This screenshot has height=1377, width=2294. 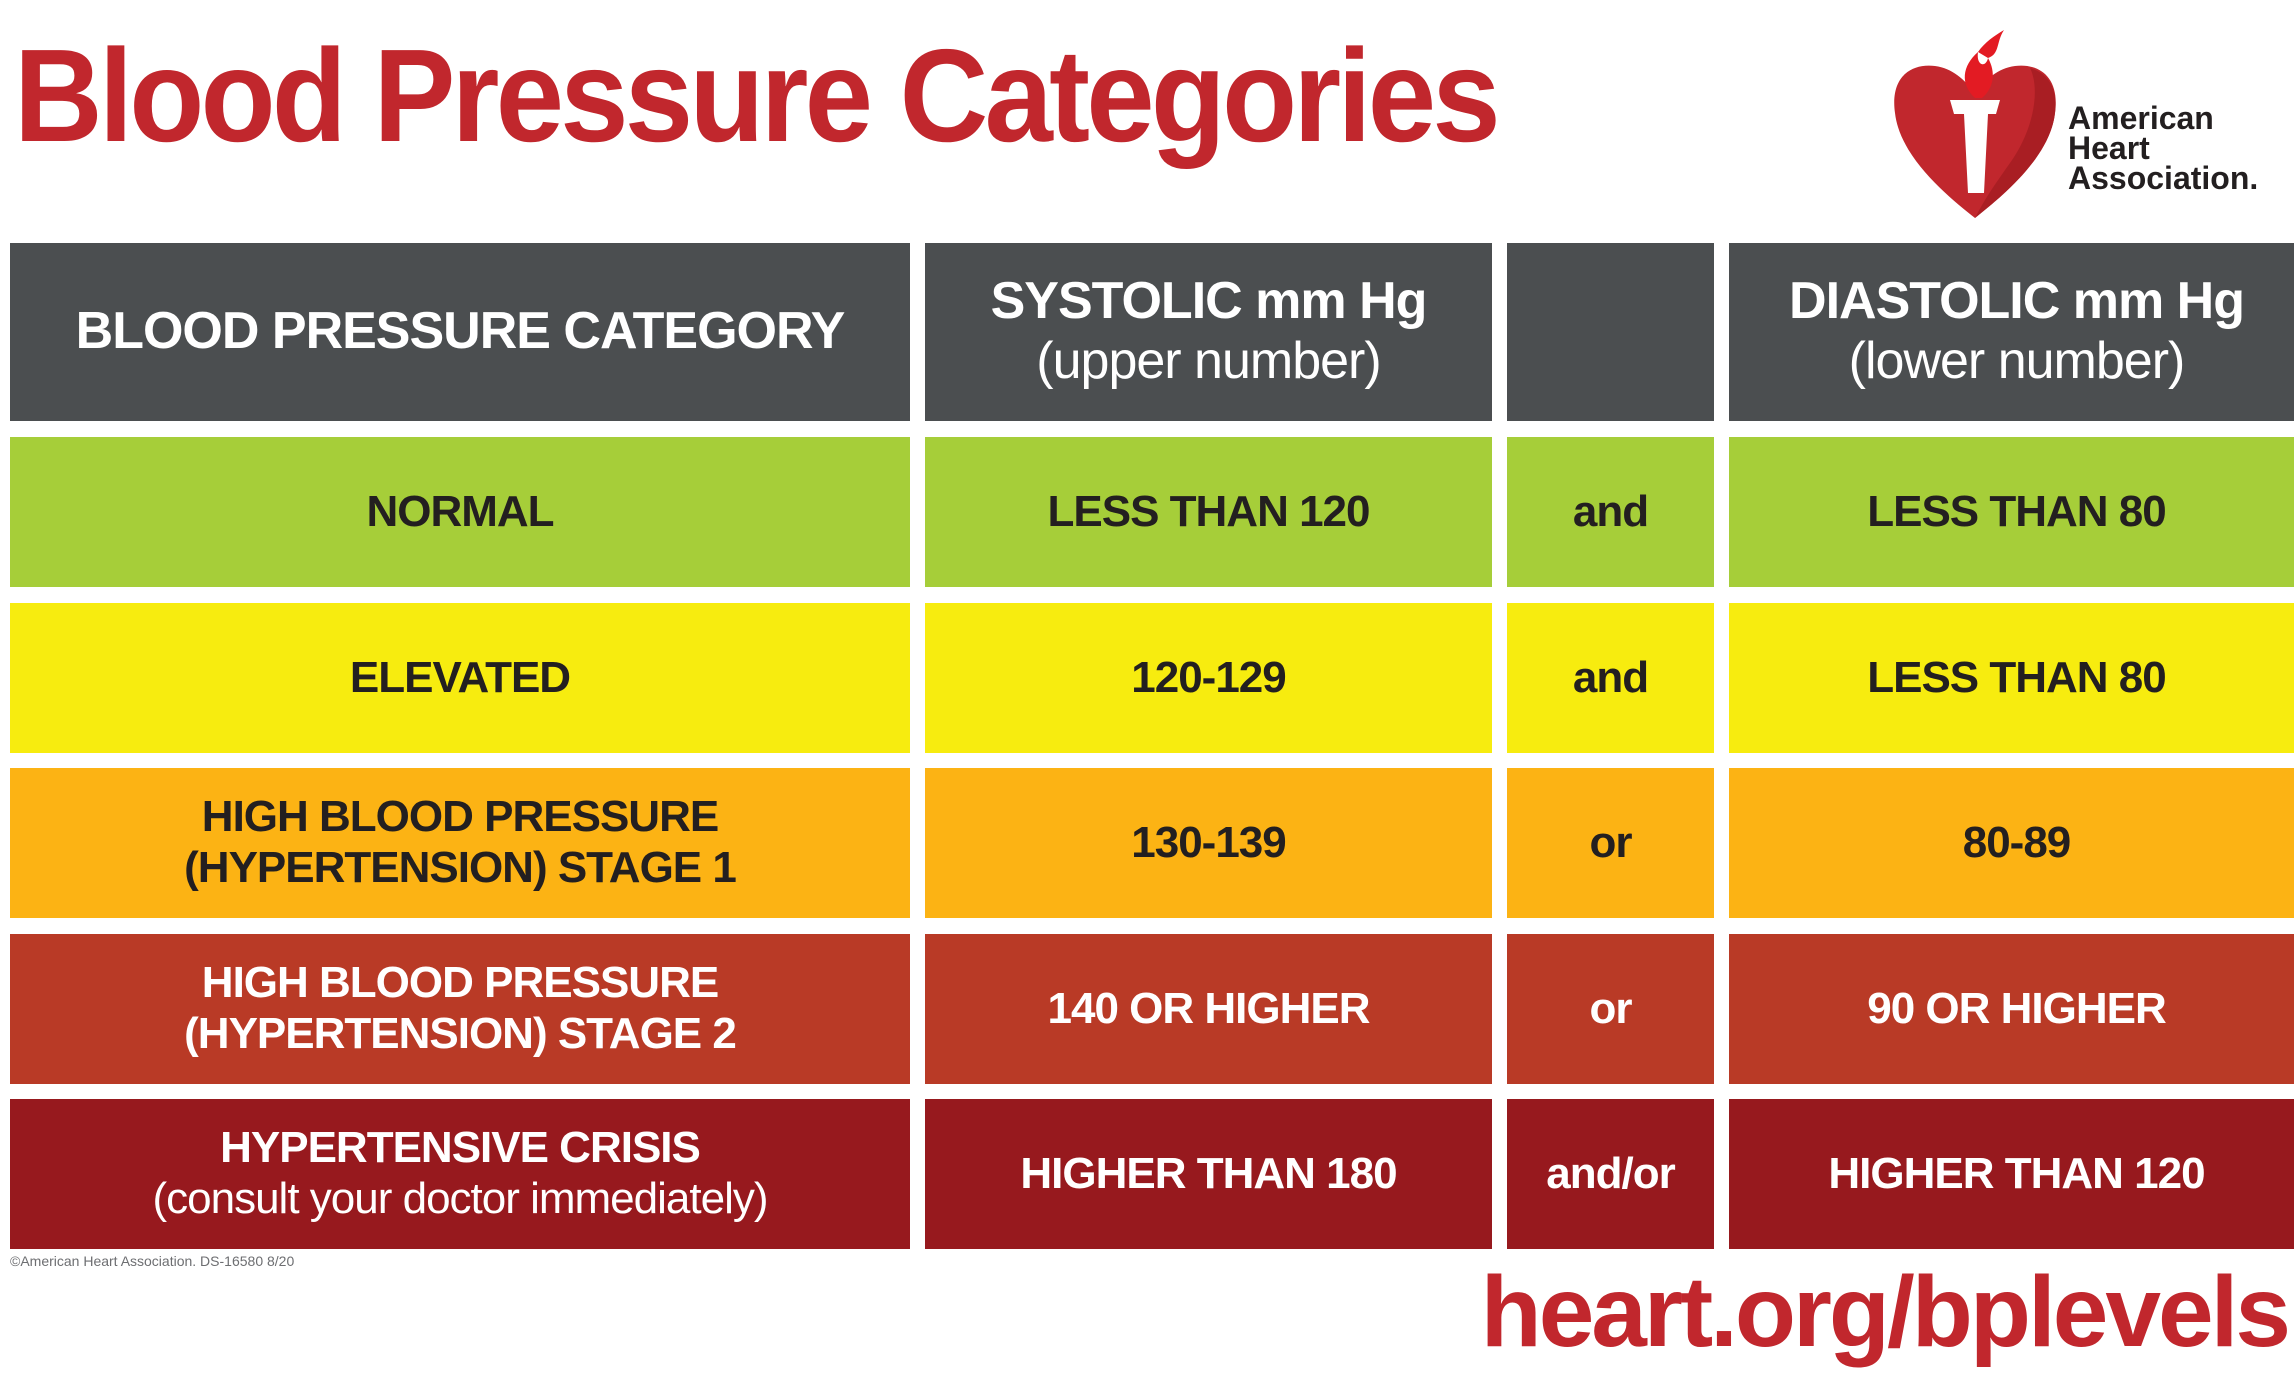 What do you see at coordinates (757, 95) in the screenshot?
I see `page-title: Blood Pressure Categories` at bounding box center [757, 95].